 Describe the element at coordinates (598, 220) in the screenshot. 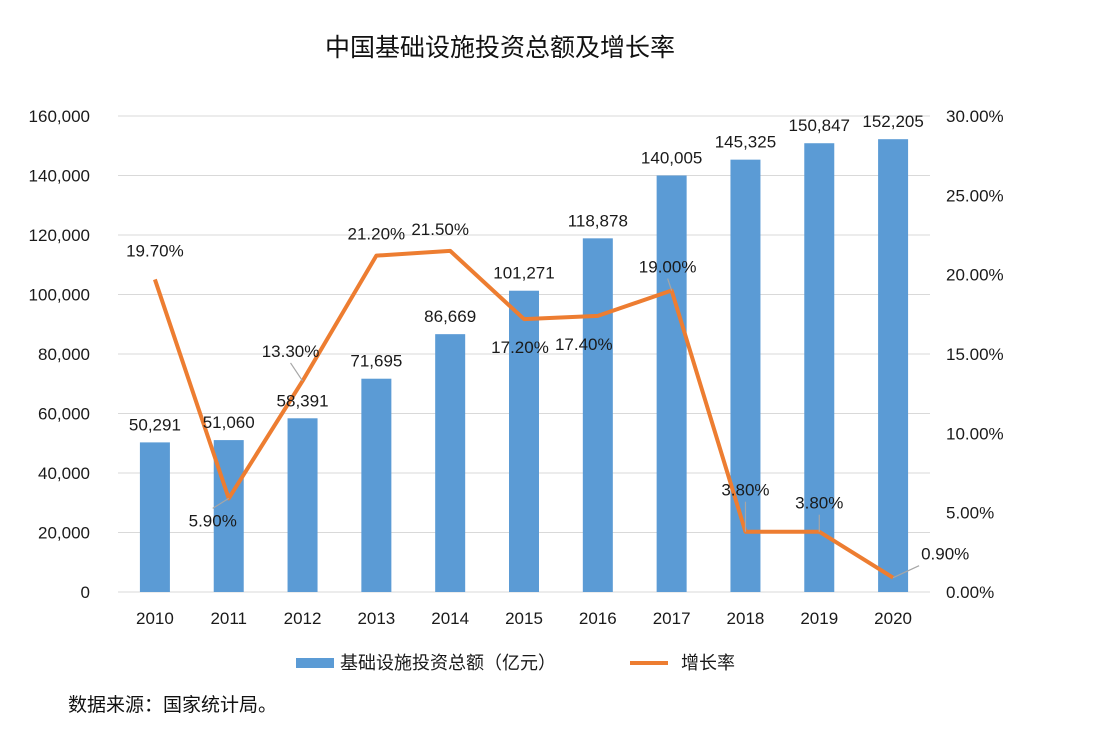

I see `bar-value-label: 118,878` at that location.